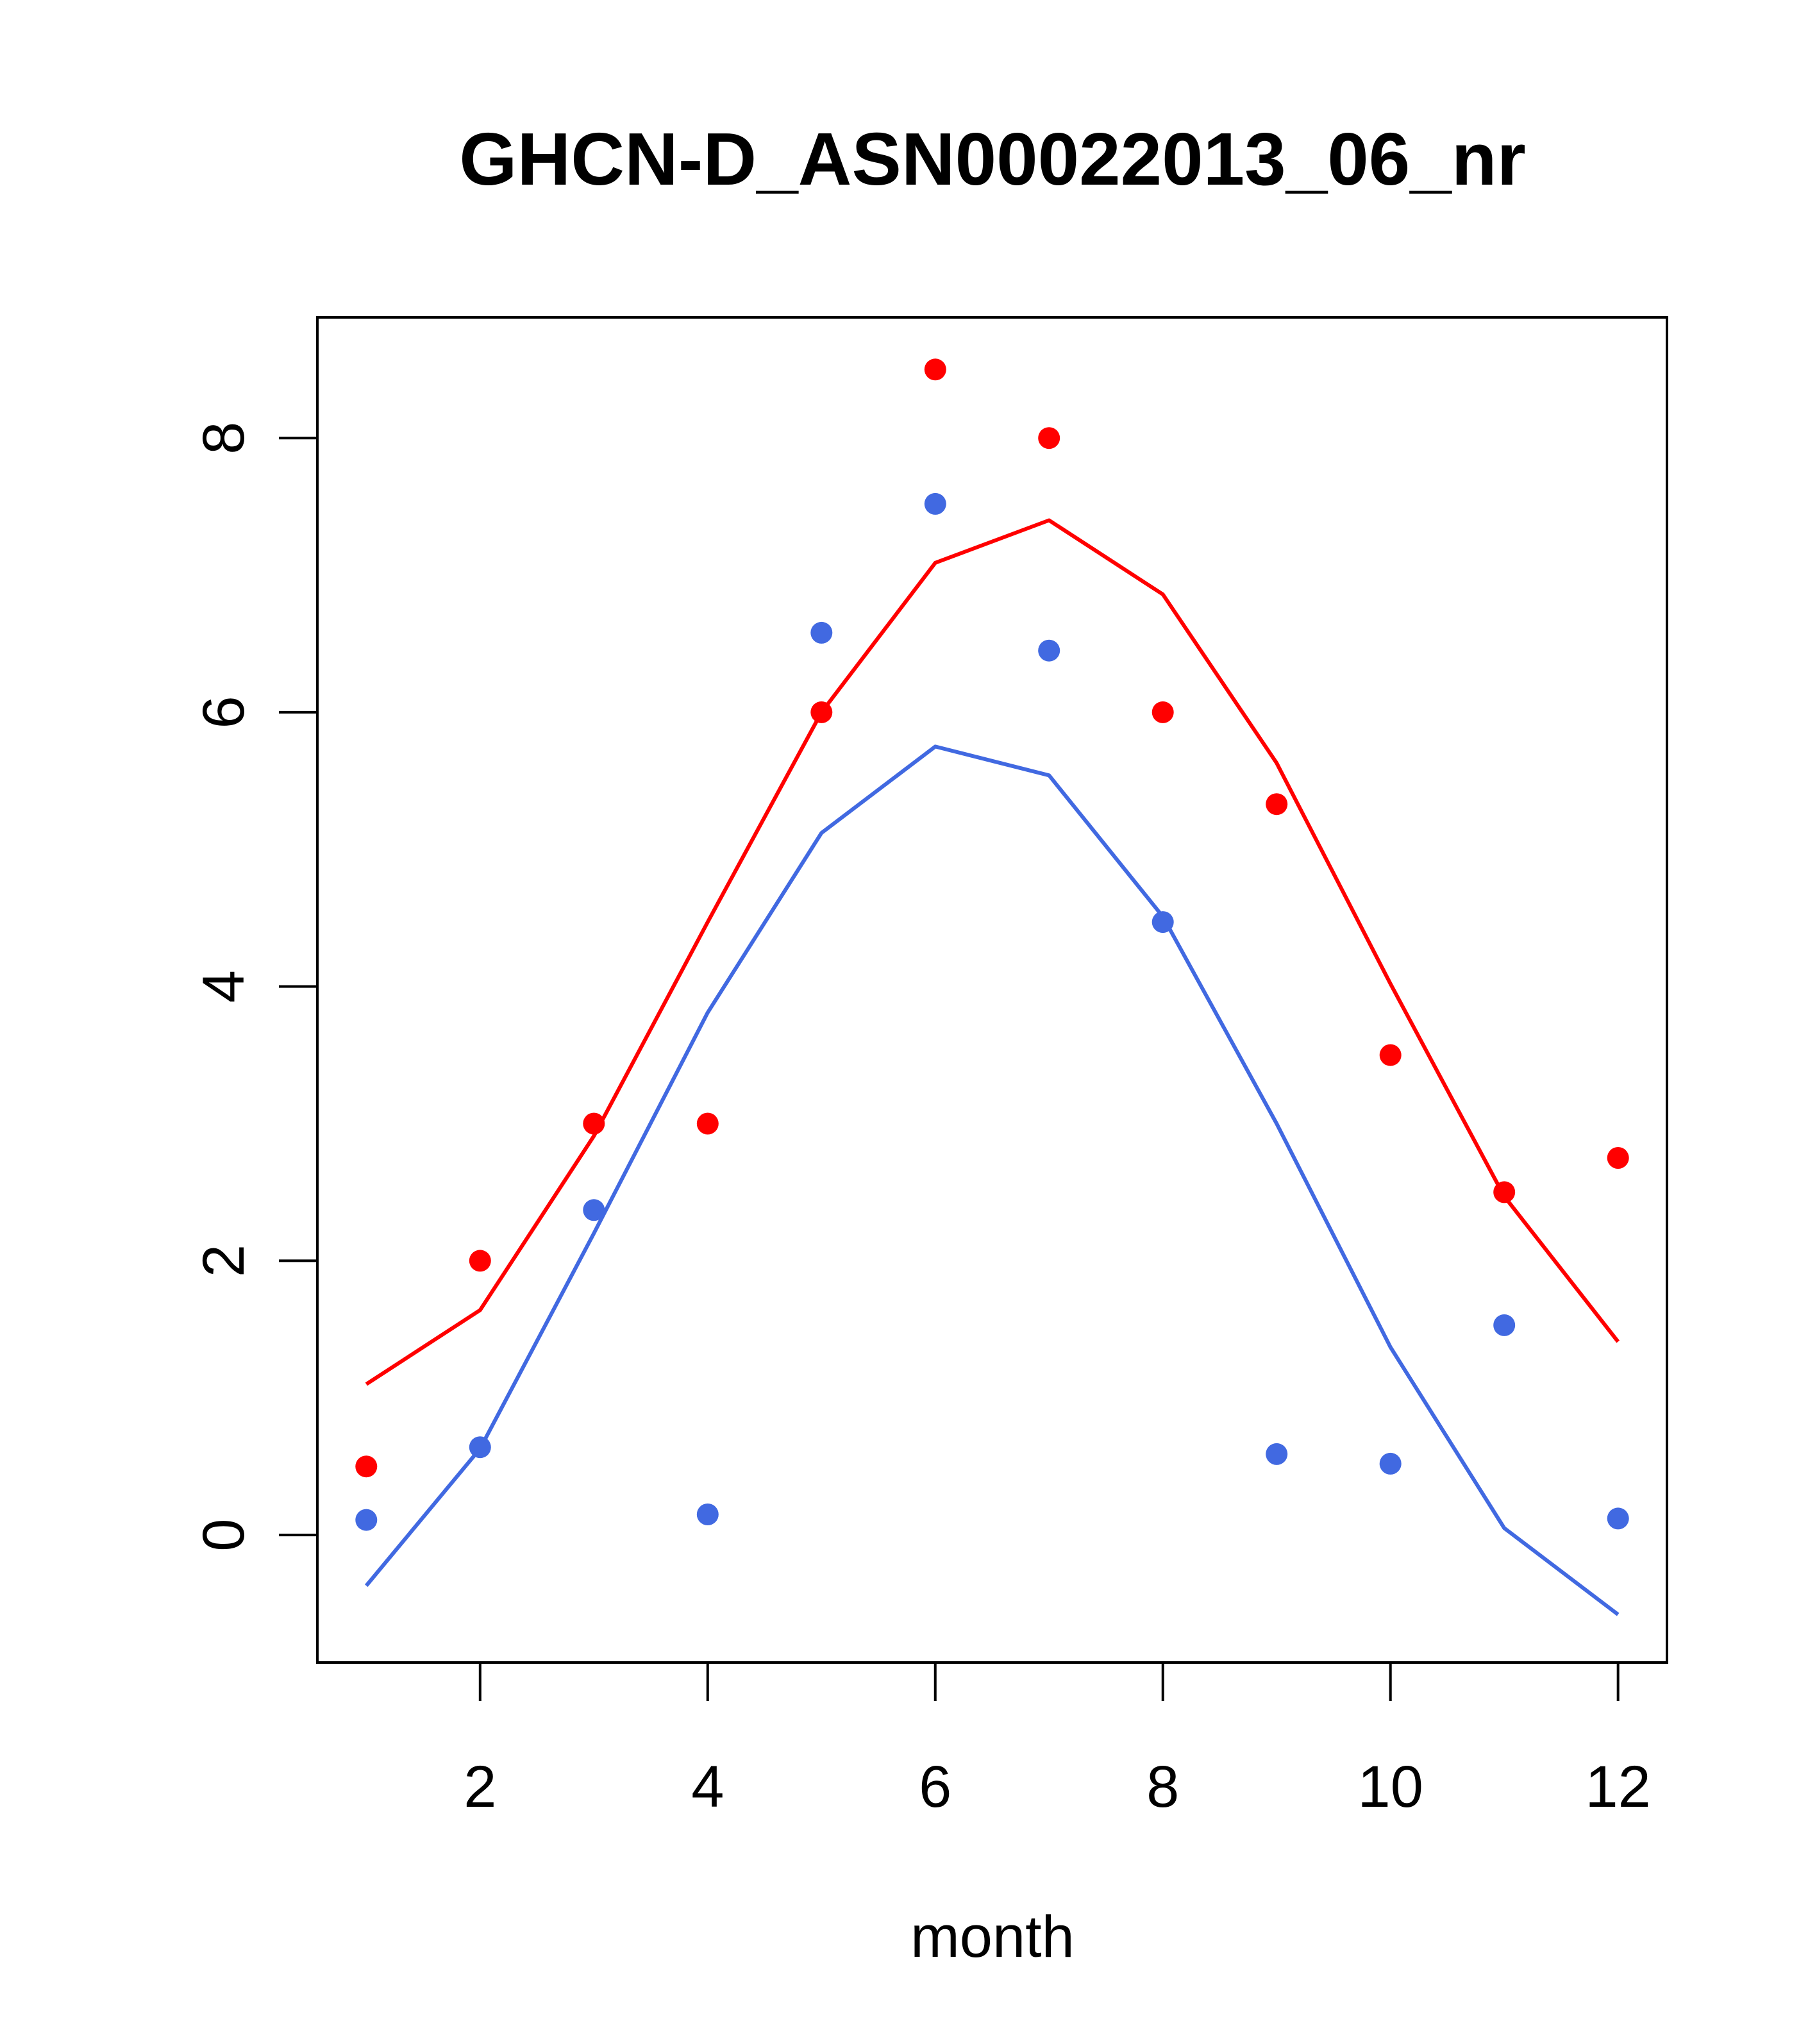  I want to click on y-tick-label: 6, so click(224, 712).